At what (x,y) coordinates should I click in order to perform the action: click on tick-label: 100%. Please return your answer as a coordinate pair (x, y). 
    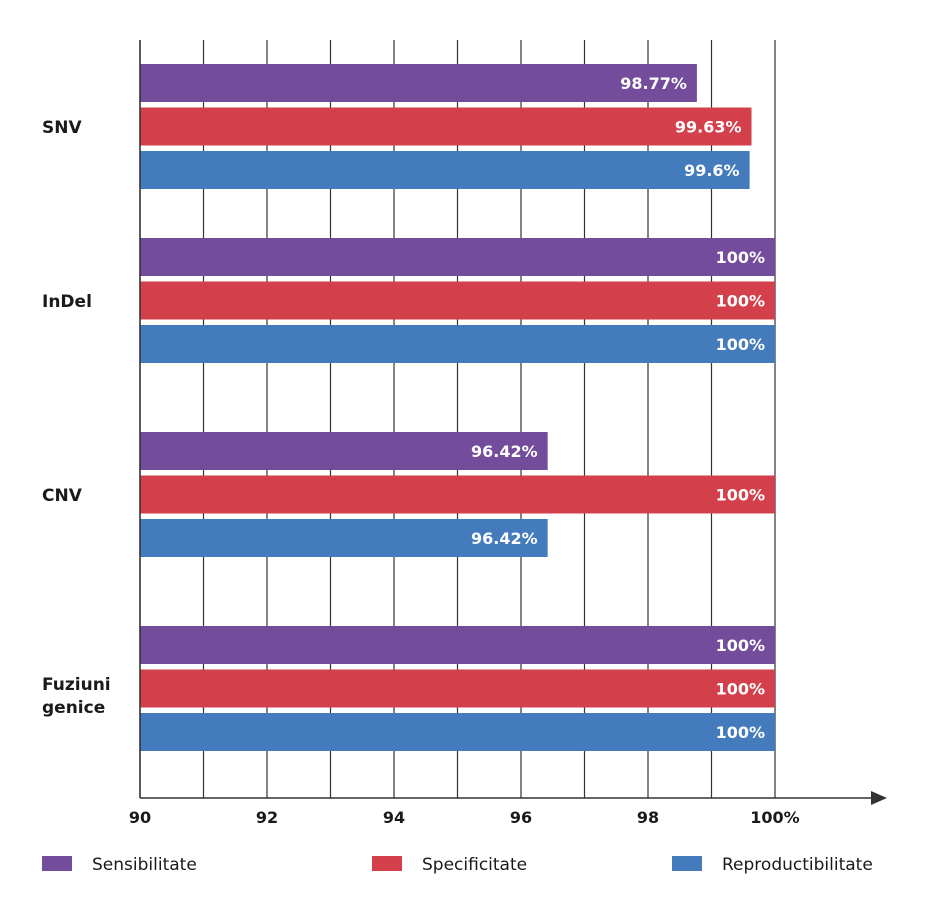
    Looking at the image, I should click on (774, 817).